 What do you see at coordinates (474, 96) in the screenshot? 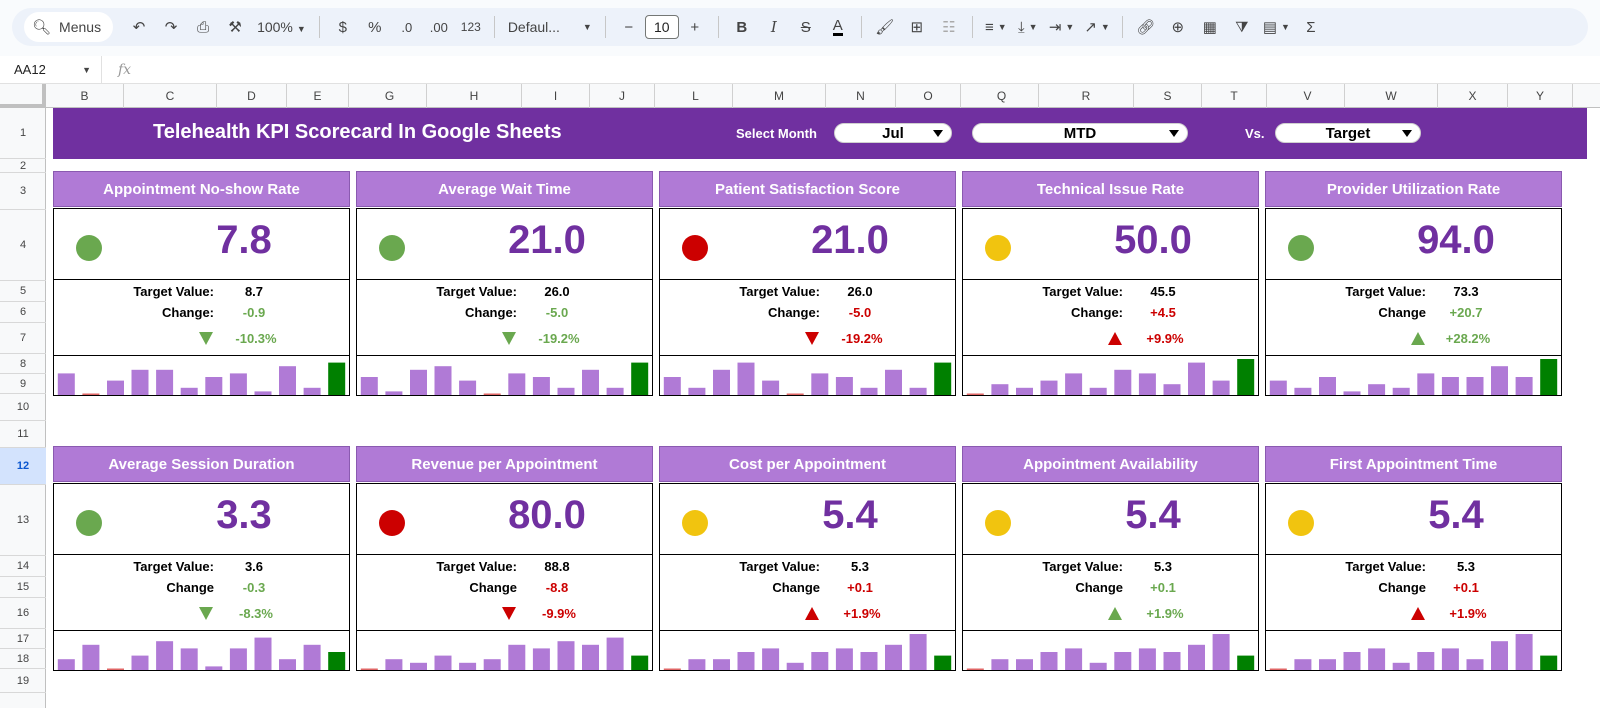
I see `column-header-cell: H` at bounding box center [474, 96].